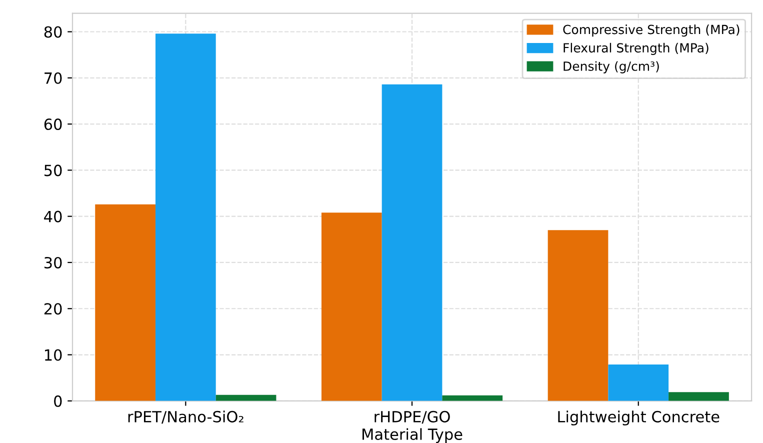 The width and height of the screenshot is (763, 443). Describe the element at coordinates (53, 355) in the screenshot. I see `y-tick-label: 10` at that location.